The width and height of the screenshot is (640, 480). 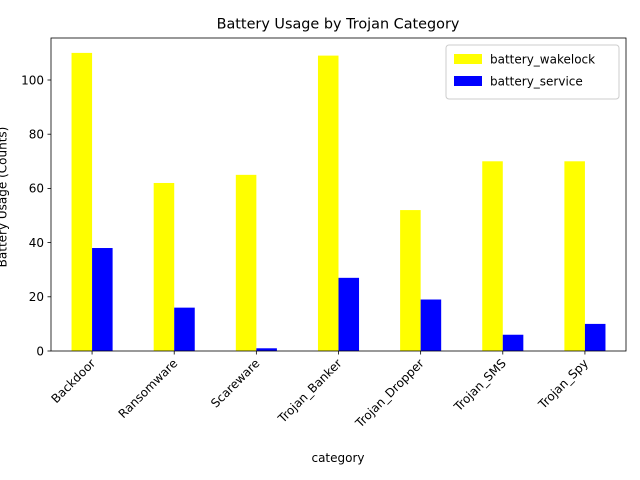 I want to click on bar-battery_service-Trojan_Banker, so click(x=349, y=314).